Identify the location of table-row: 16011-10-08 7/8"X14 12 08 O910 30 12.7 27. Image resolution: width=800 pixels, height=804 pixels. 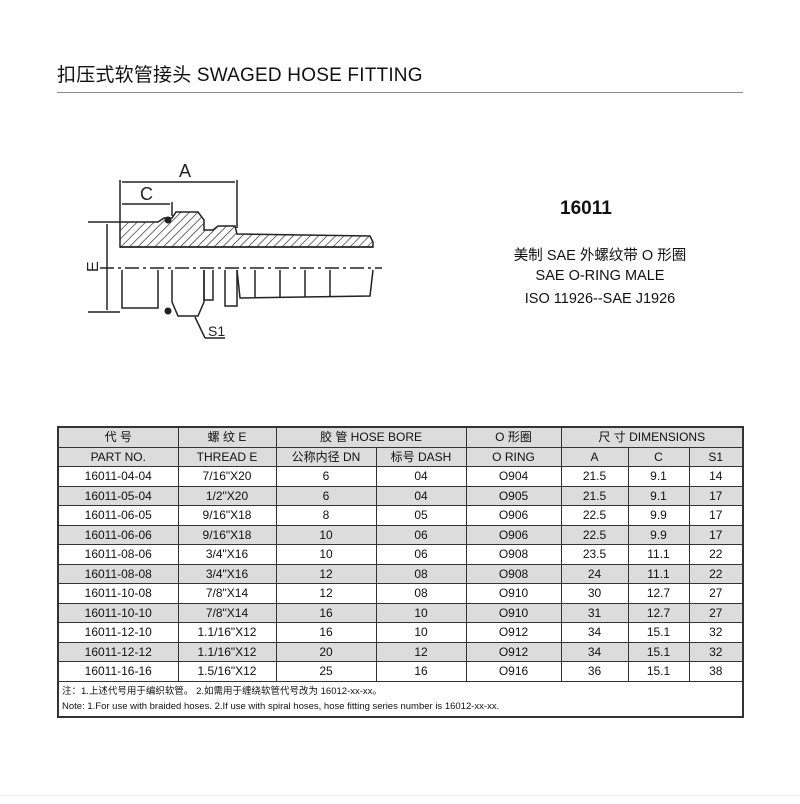
(400, 593).